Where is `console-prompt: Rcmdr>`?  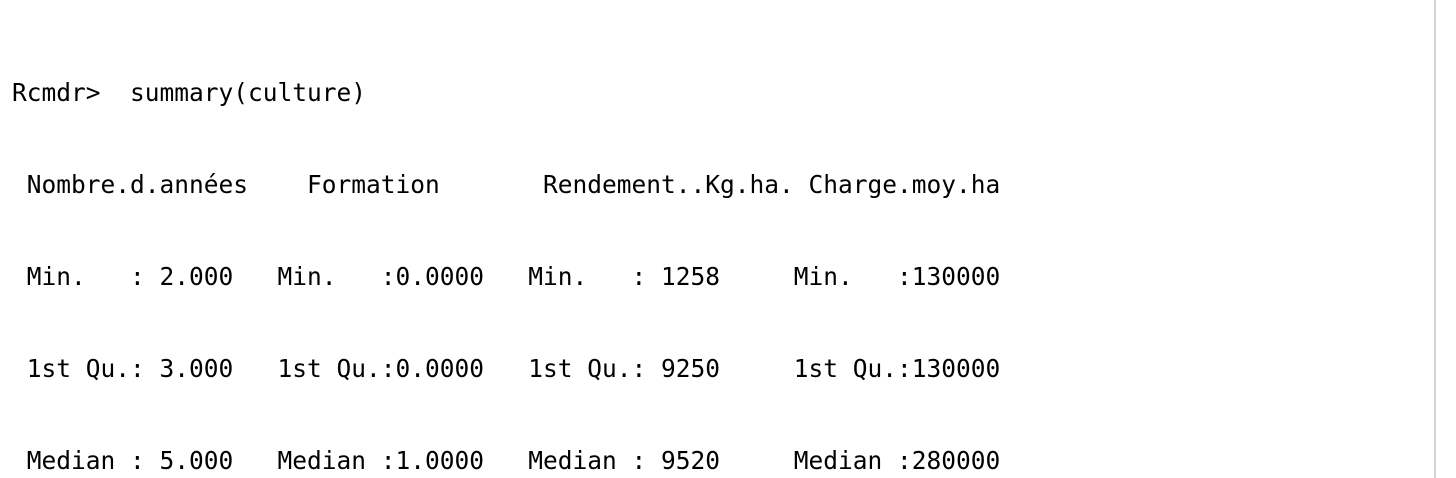
console-prompt: Rcmdr> is located at coordinates (56, 93).